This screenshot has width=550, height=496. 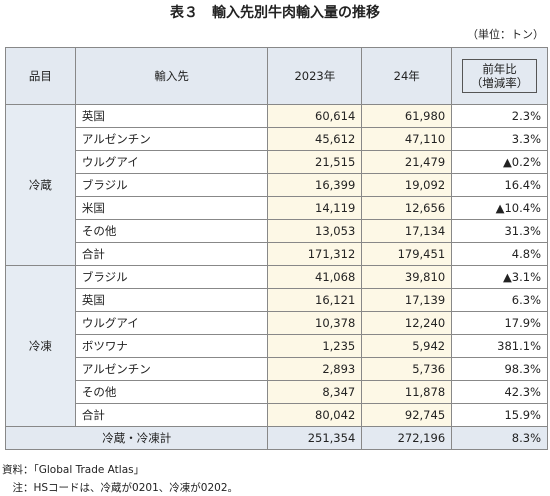 What do you see at coordinates (407, 300) in the screenshot?
I see `cell: 17,139` at bounding box center [407, 300].